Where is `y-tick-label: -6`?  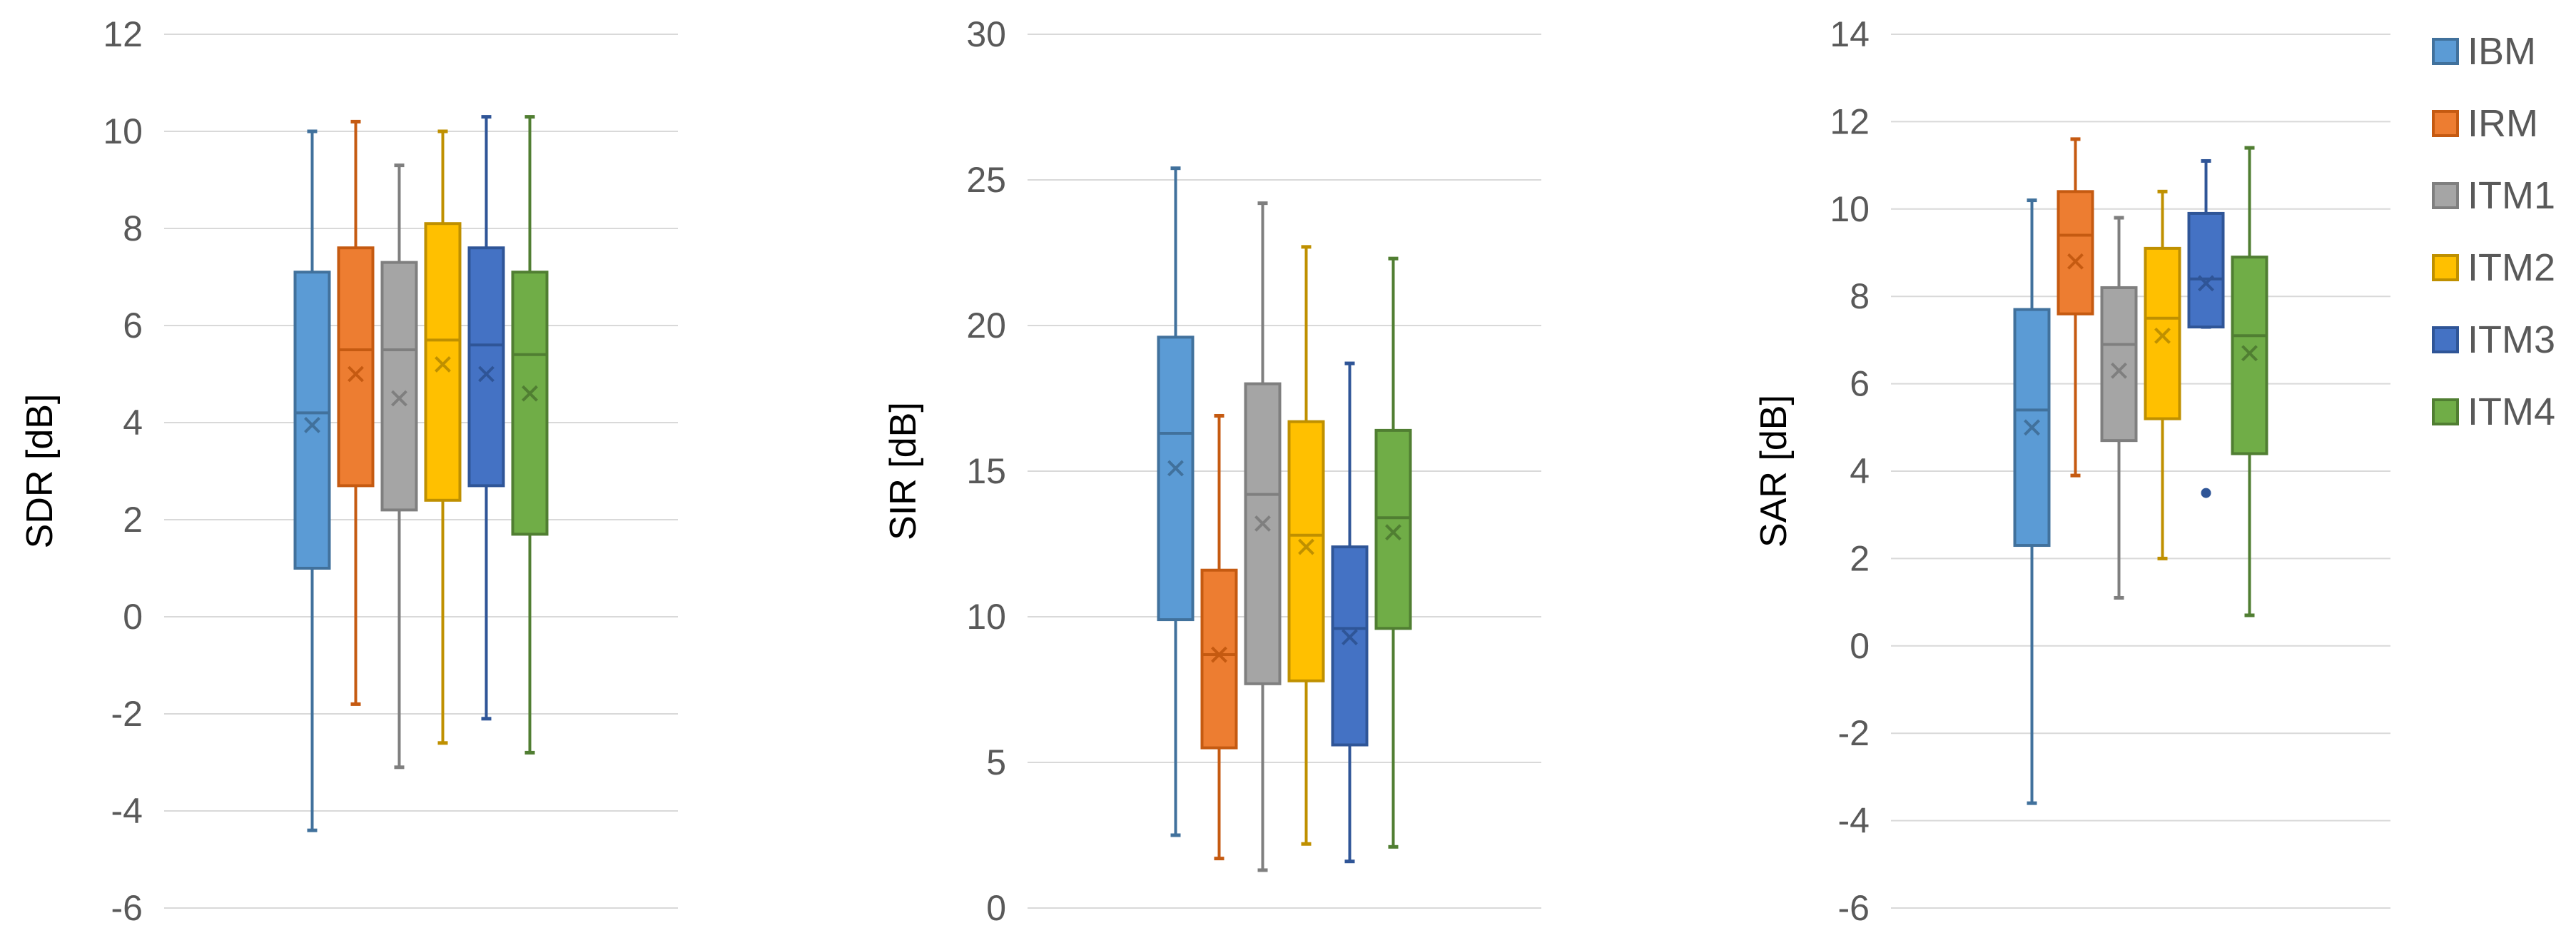 y-tick-label: -6 is located at coordinates (127, 908).